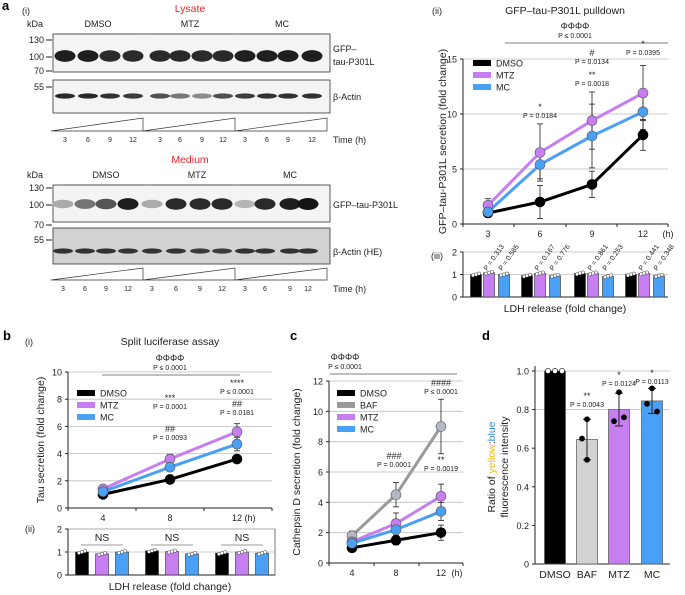  I want to click on gfp-label: GFP–tau-P301L, so click(365, 205).